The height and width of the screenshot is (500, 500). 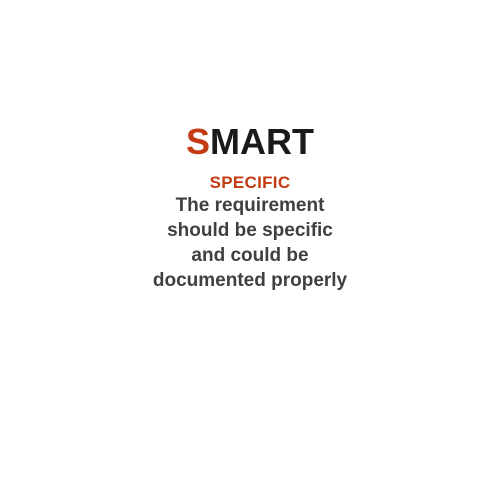 What do you see at coordinates (250, 280) in the screenshot?
I see `description-line: documented properly` at bounding box center [250, 280].